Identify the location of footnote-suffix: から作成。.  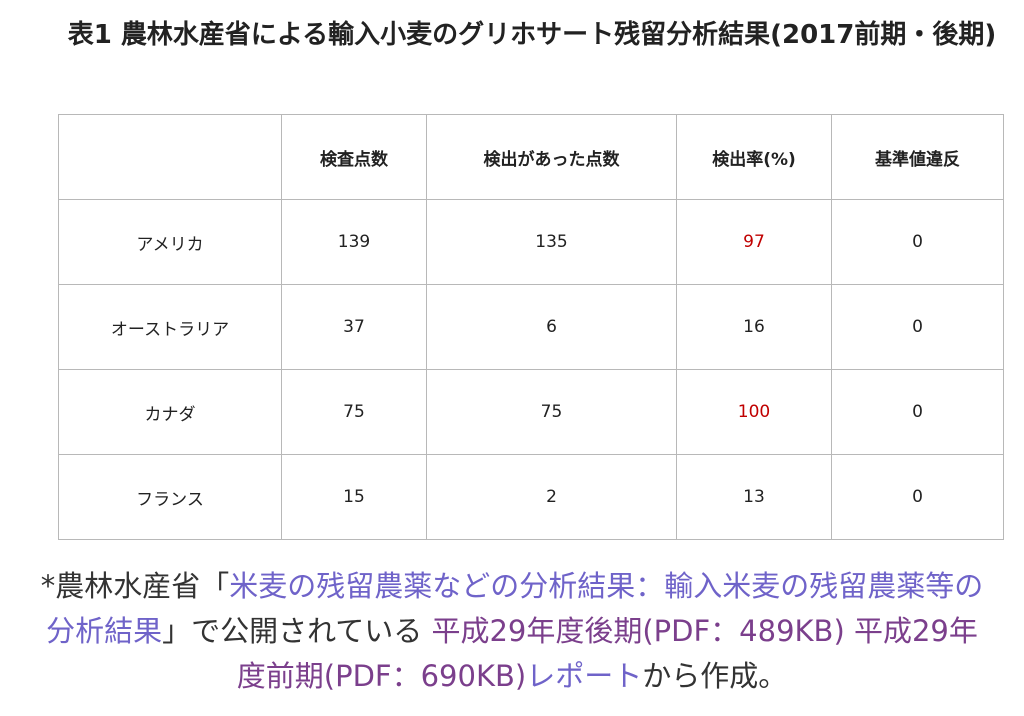
(715, 676).